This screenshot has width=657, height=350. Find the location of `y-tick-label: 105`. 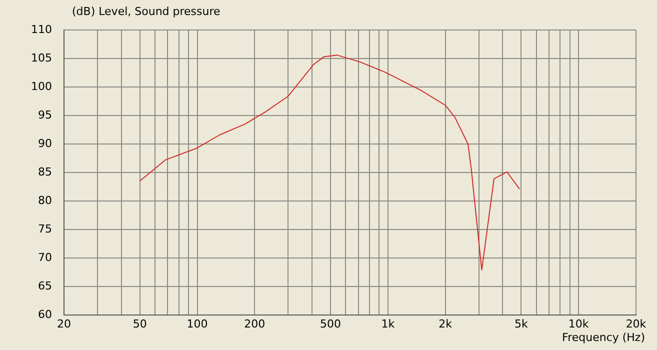

y-tick-label: 105 is located at coordinates (41, 57).